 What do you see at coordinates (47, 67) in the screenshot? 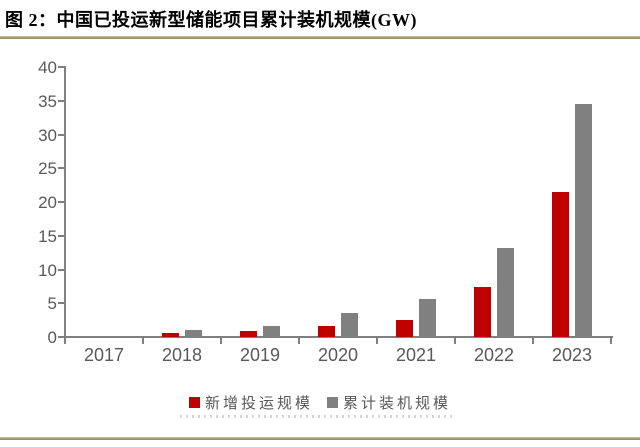
I see `y-tick-label: 40` at bounding box center [47, 67].